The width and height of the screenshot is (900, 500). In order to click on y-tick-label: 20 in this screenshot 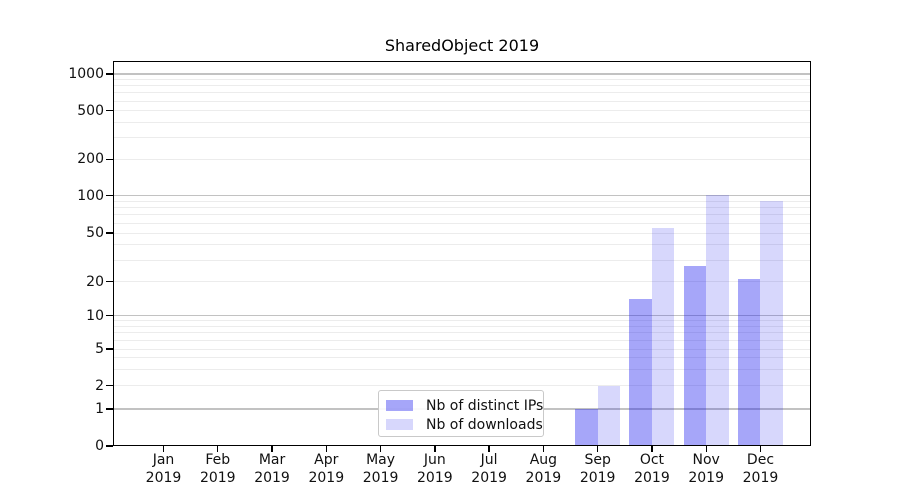, I will do `click(95, 281)`.